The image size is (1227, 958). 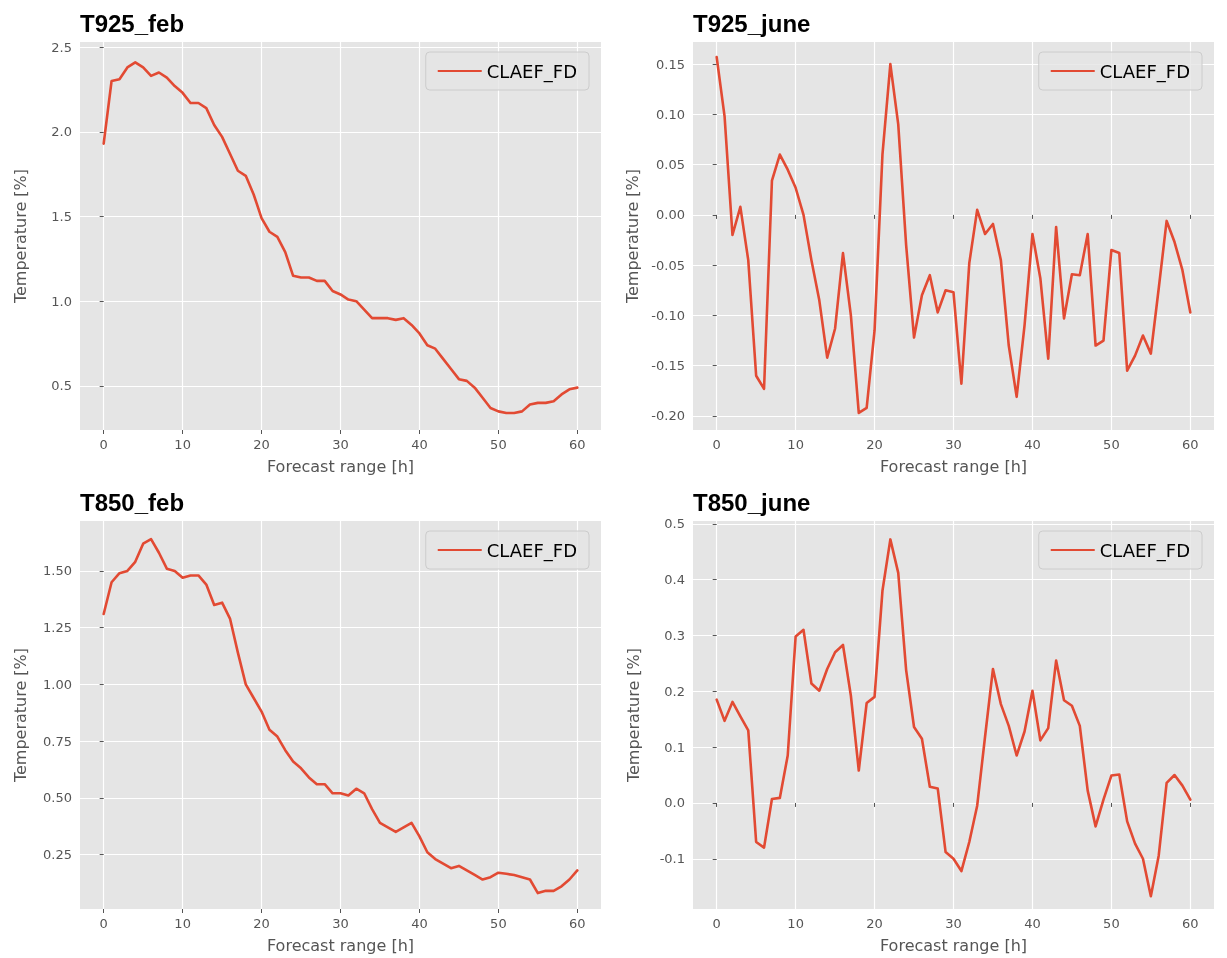 I want to click on chart-title: T925_june, so click(x=752, y=23).